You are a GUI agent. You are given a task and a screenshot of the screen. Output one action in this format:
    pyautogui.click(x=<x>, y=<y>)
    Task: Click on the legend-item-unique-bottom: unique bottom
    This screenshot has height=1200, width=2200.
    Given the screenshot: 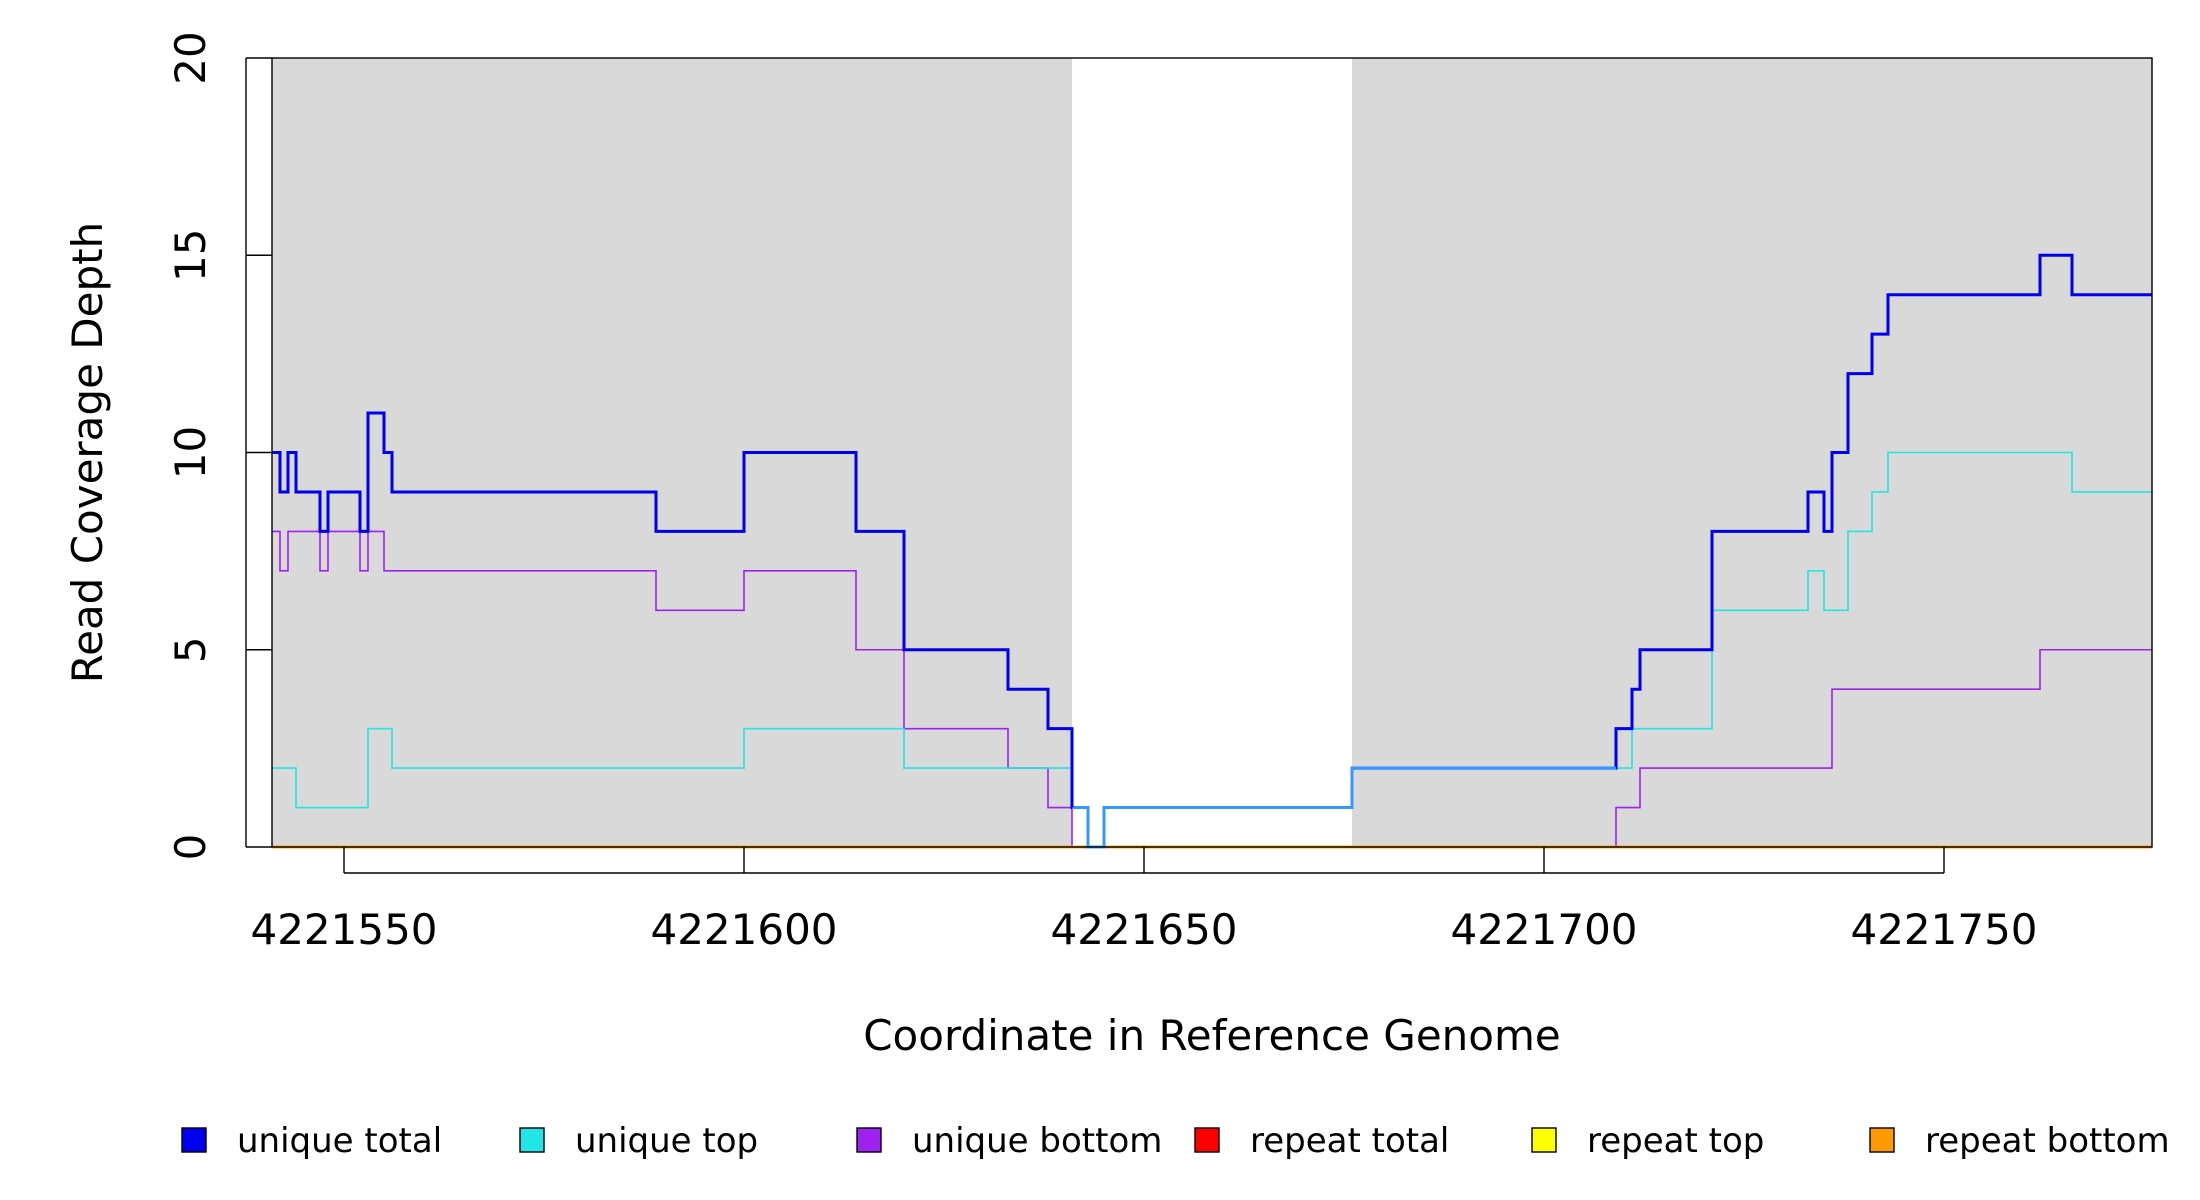 What is the action you would take?
    pyautogui.click(x=1009, y=1141)
    